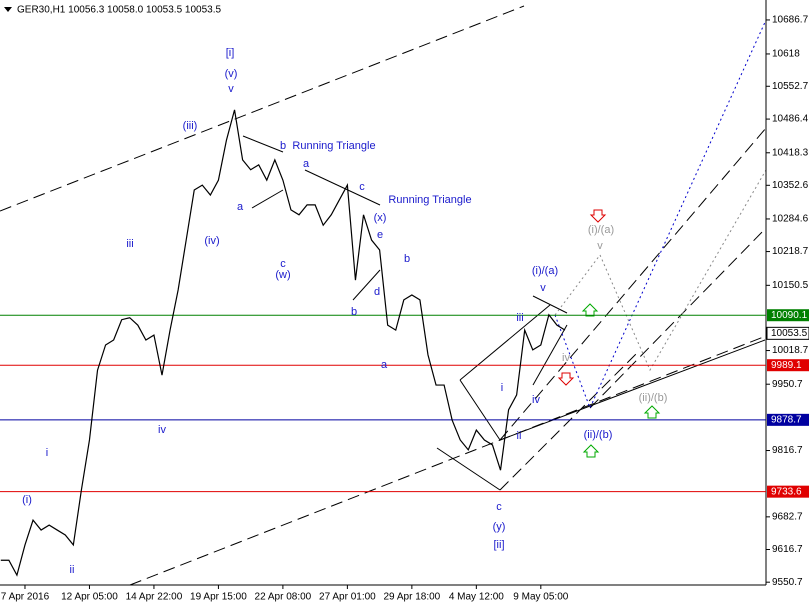  I want to click on wave-label: d, so click(377, 292).